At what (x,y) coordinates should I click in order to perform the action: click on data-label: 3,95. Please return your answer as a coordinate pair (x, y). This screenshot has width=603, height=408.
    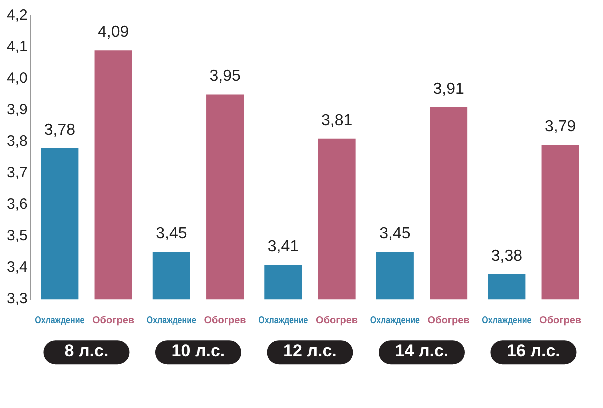
    Looking at the image, I should click on (225, 77).